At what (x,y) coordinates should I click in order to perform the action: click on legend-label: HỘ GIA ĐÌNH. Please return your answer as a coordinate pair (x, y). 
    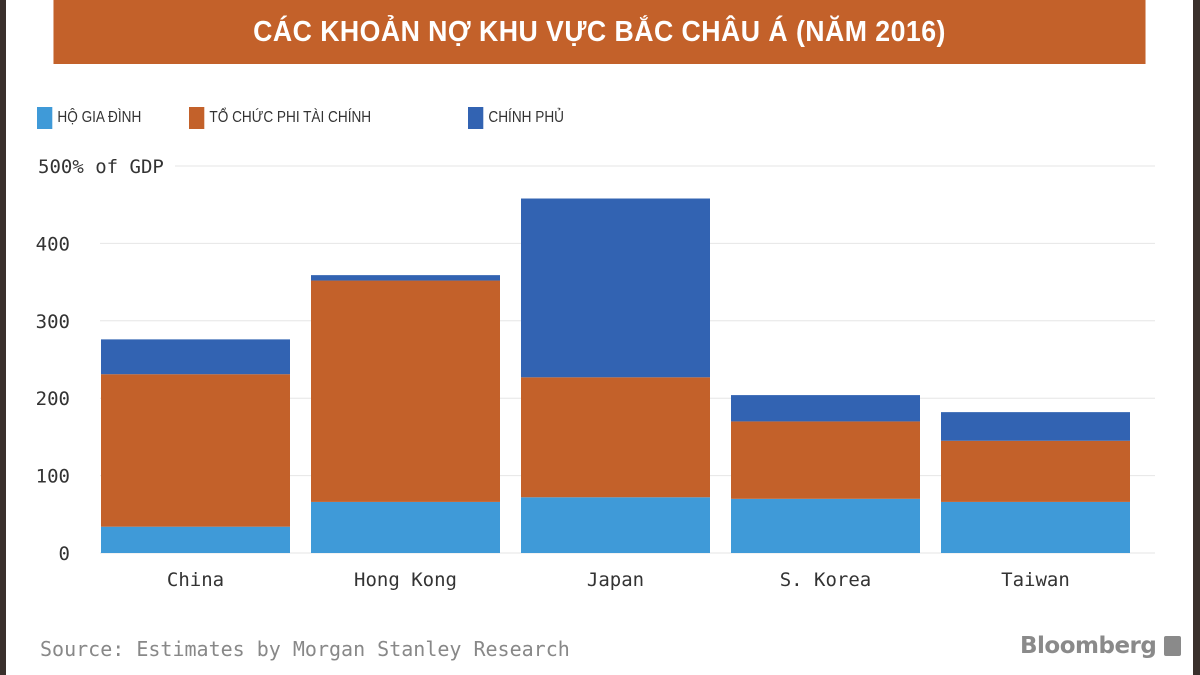
    Looking at the image, I should click on (99, 117).